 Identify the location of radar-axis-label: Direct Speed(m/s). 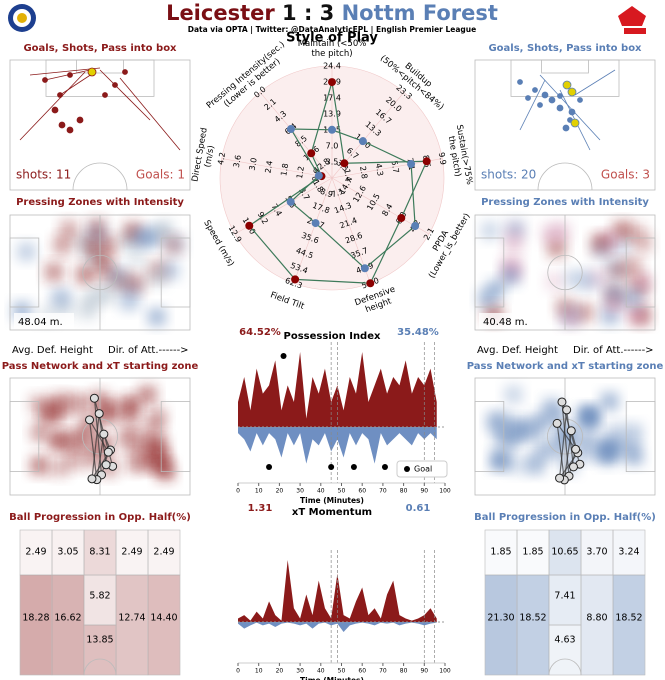
(204, 155).